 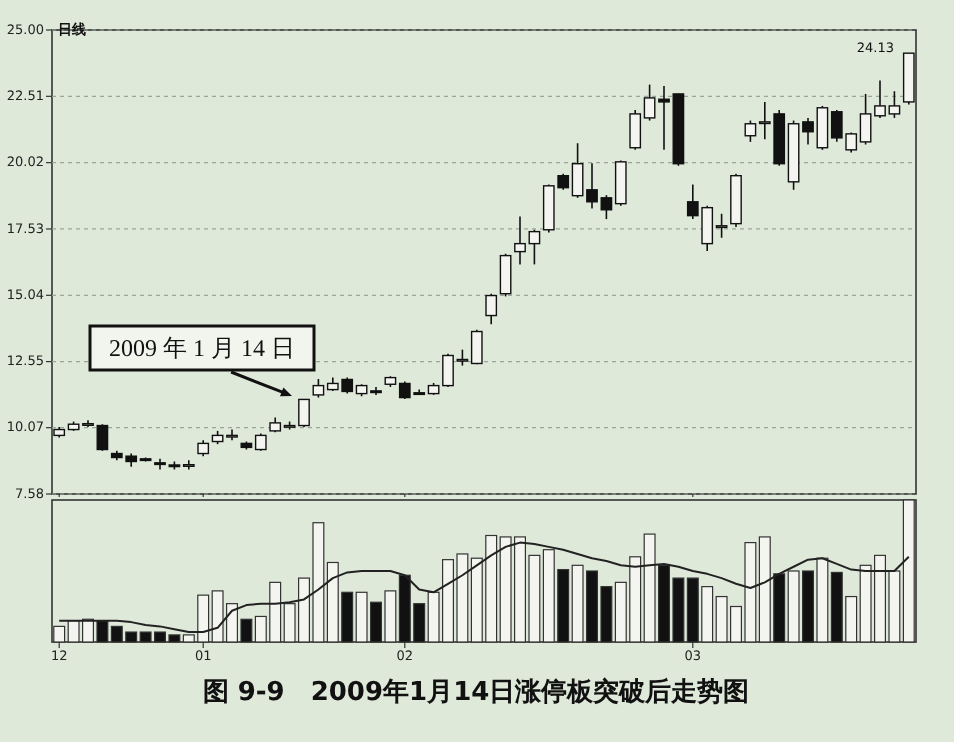 I want to click on caption: 图 9-9 2009年1月14日涨停板突破后走势图, so click(x=476, y=692).